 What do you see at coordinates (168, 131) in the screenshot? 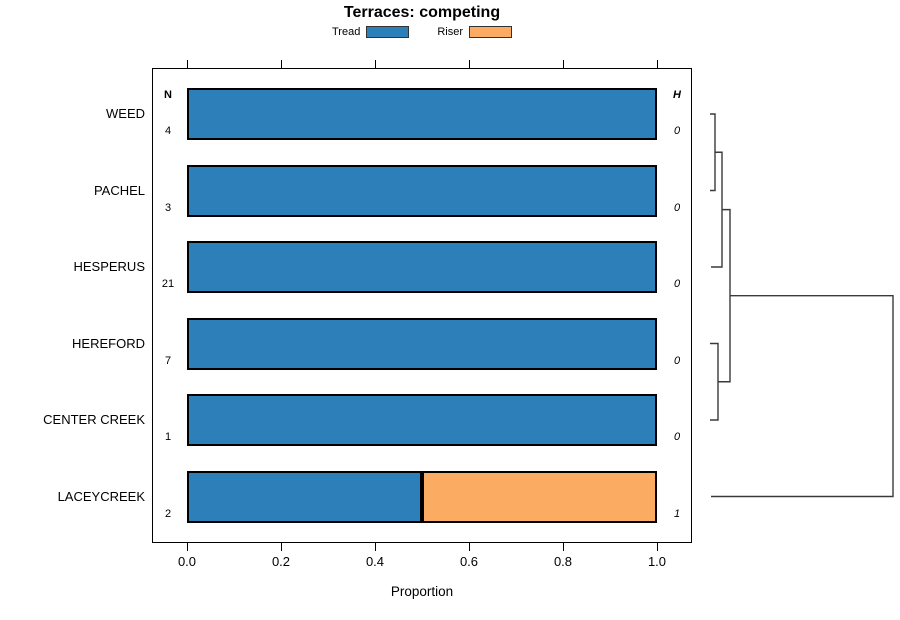
I see `n-value: 4` at bounding box center [168, 131].